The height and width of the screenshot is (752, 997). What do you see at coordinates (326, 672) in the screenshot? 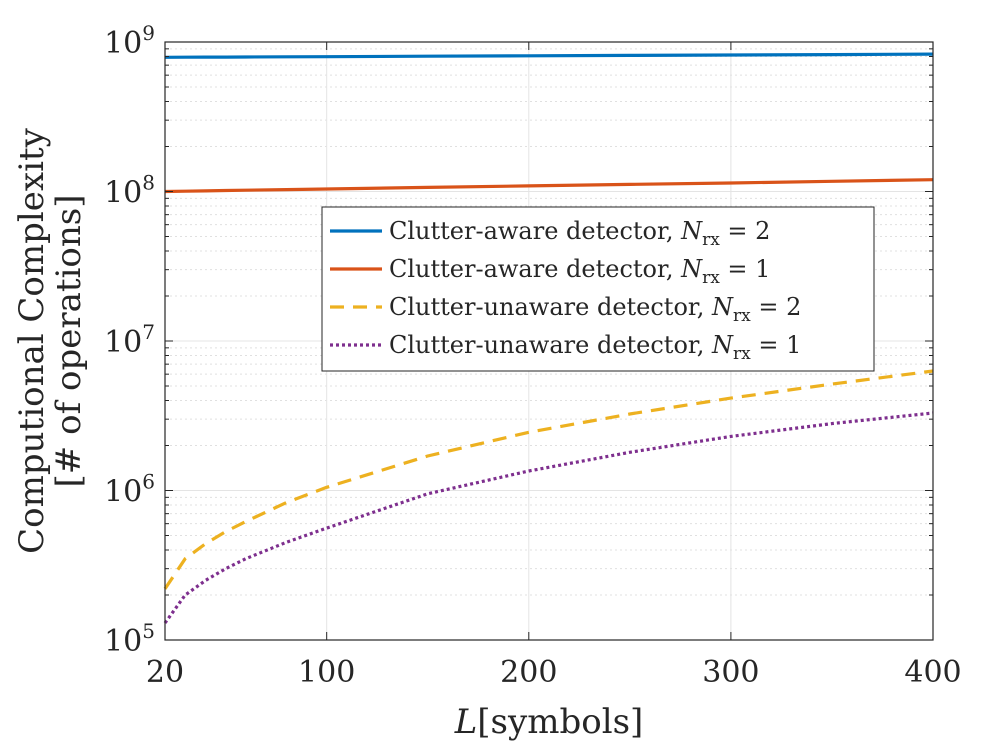
I see `x-tick-label: 100` at bounding box center [326, 672].